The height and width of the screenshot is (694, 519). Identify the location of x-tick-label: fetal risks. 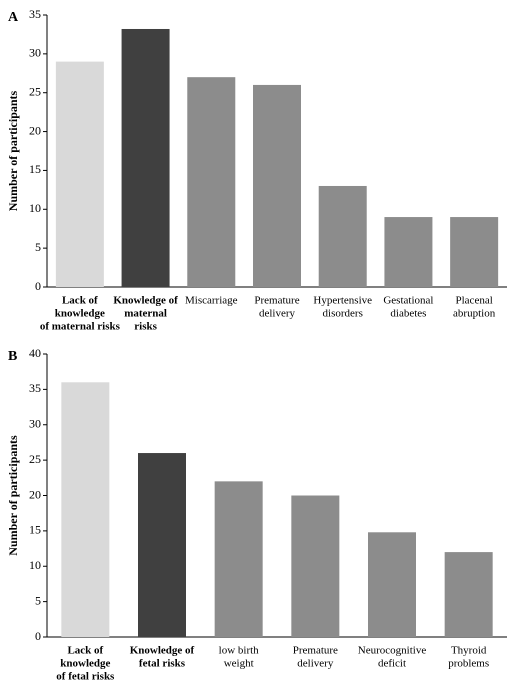
(162, 664).